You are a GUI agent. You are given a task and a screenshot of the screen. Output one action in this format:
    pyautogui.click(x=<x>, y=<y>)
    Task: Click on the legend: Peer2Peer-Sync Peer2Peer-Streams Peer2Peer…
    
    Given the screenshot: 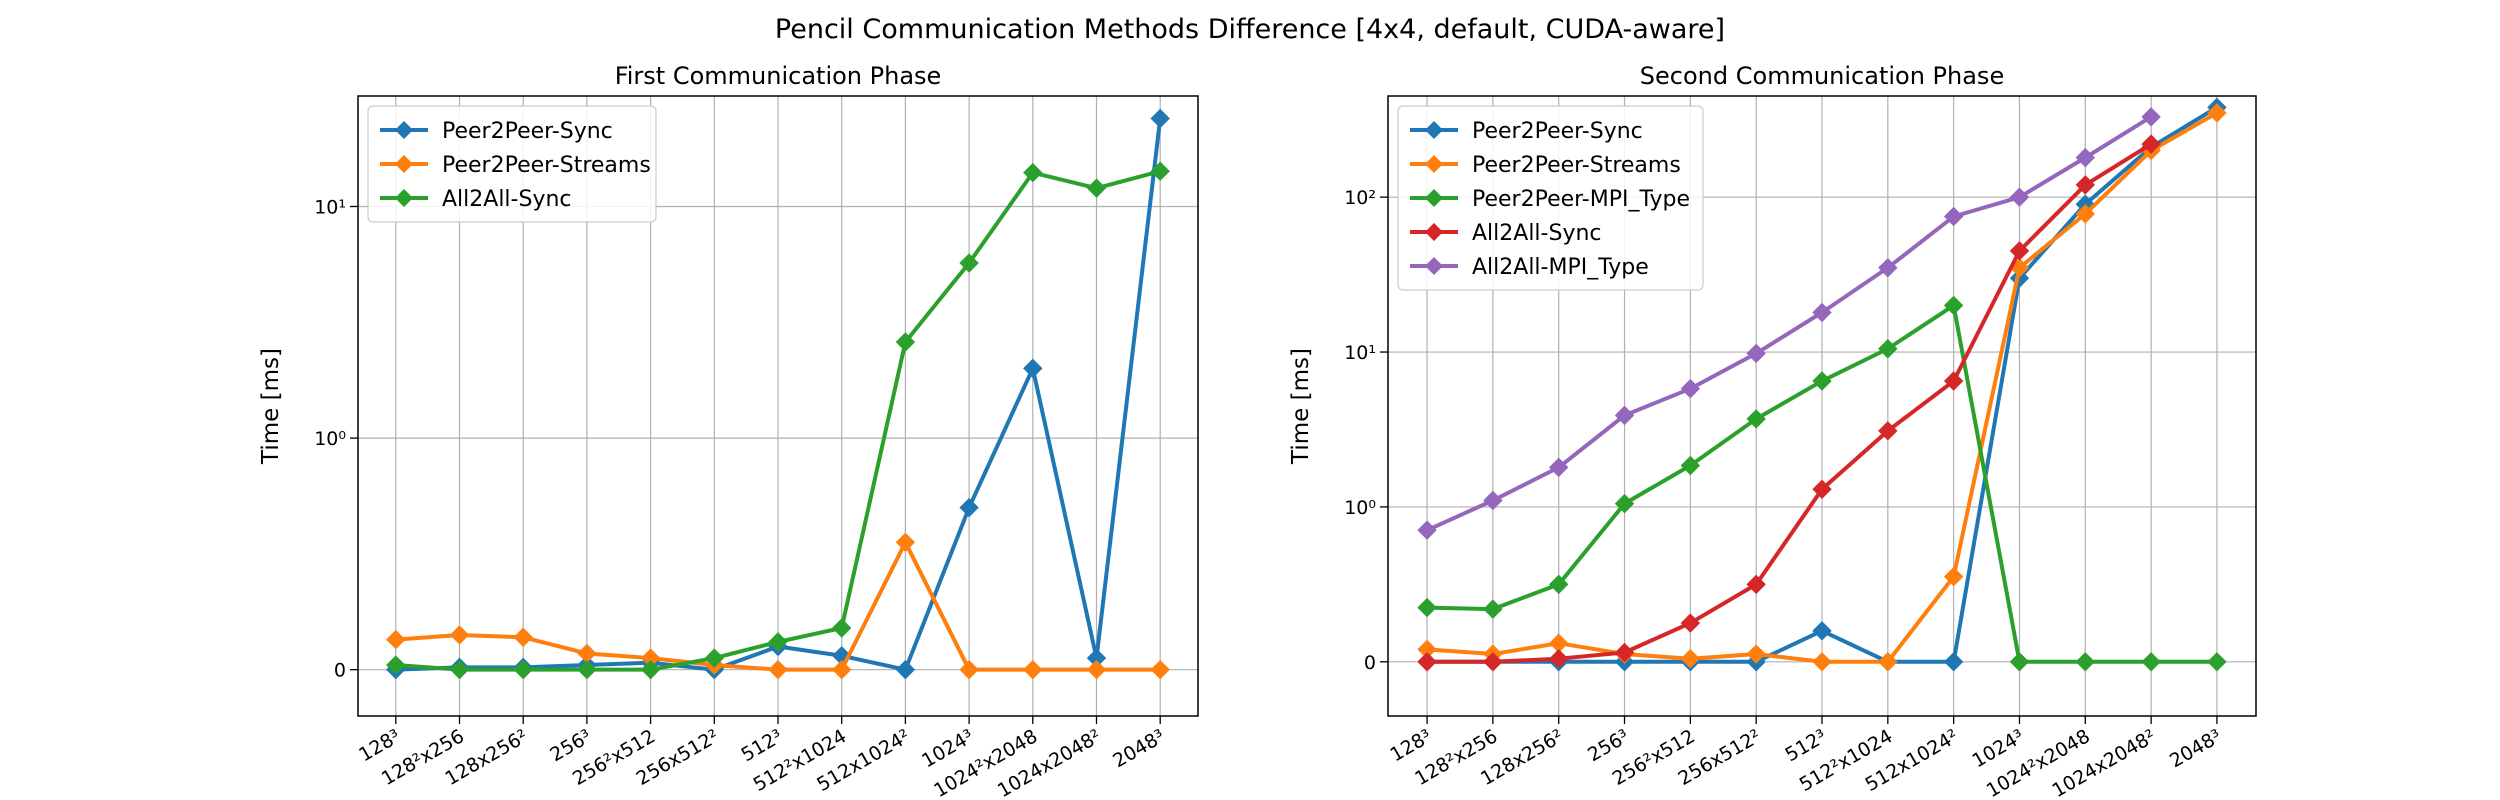 What is the action you would take?
    pyautogui.click(x=1550, y=198)
    